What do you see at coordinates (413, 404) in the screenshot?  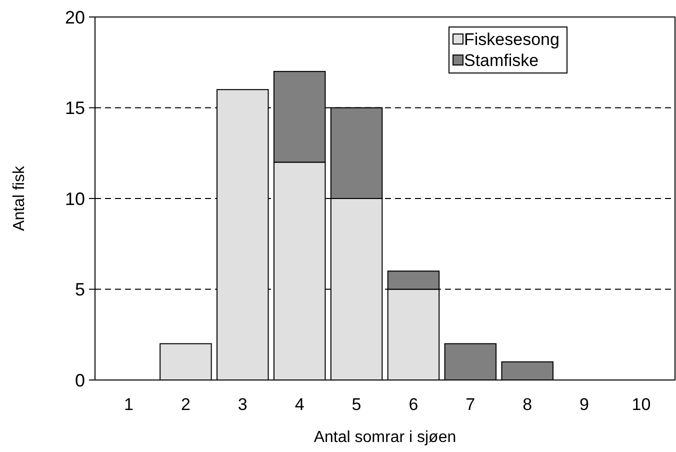 I see `x-tick-label: 6` at bounding box center [413, 404].